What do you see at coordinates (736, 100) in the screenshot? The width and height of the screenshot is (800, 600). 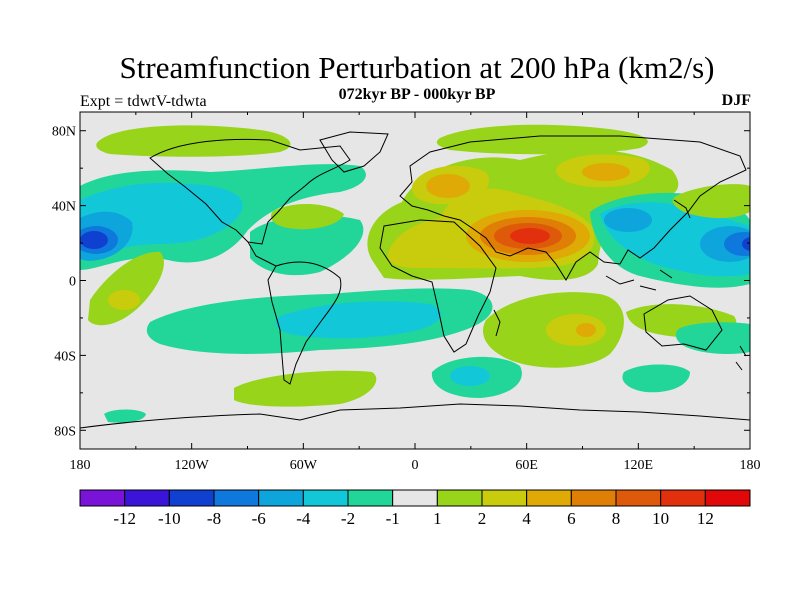 I see `season-label: DJF` at bounding box center [736, 100].